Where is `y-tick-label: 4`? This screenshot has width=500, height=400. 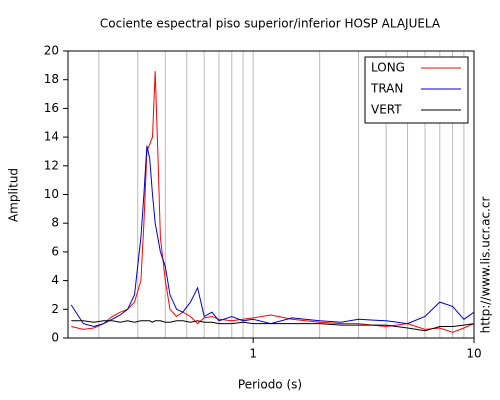 y-tick-label: 4 is located at coordinates (55, 280).